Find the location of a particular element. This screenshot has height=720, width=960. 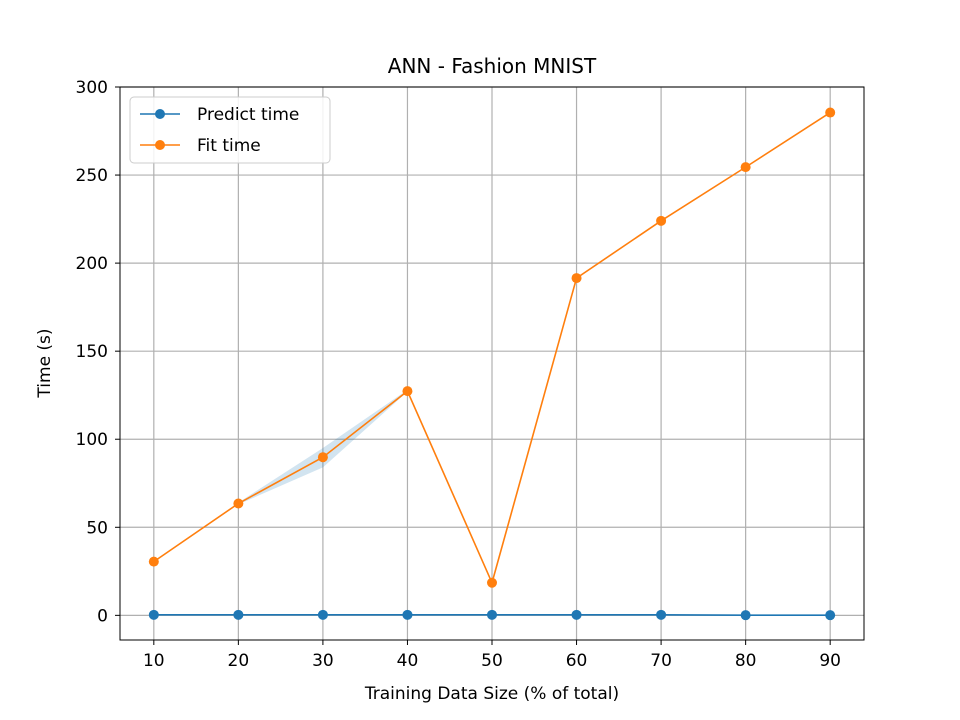

y-tick-label: 50 is located at coordinates (97, 528).